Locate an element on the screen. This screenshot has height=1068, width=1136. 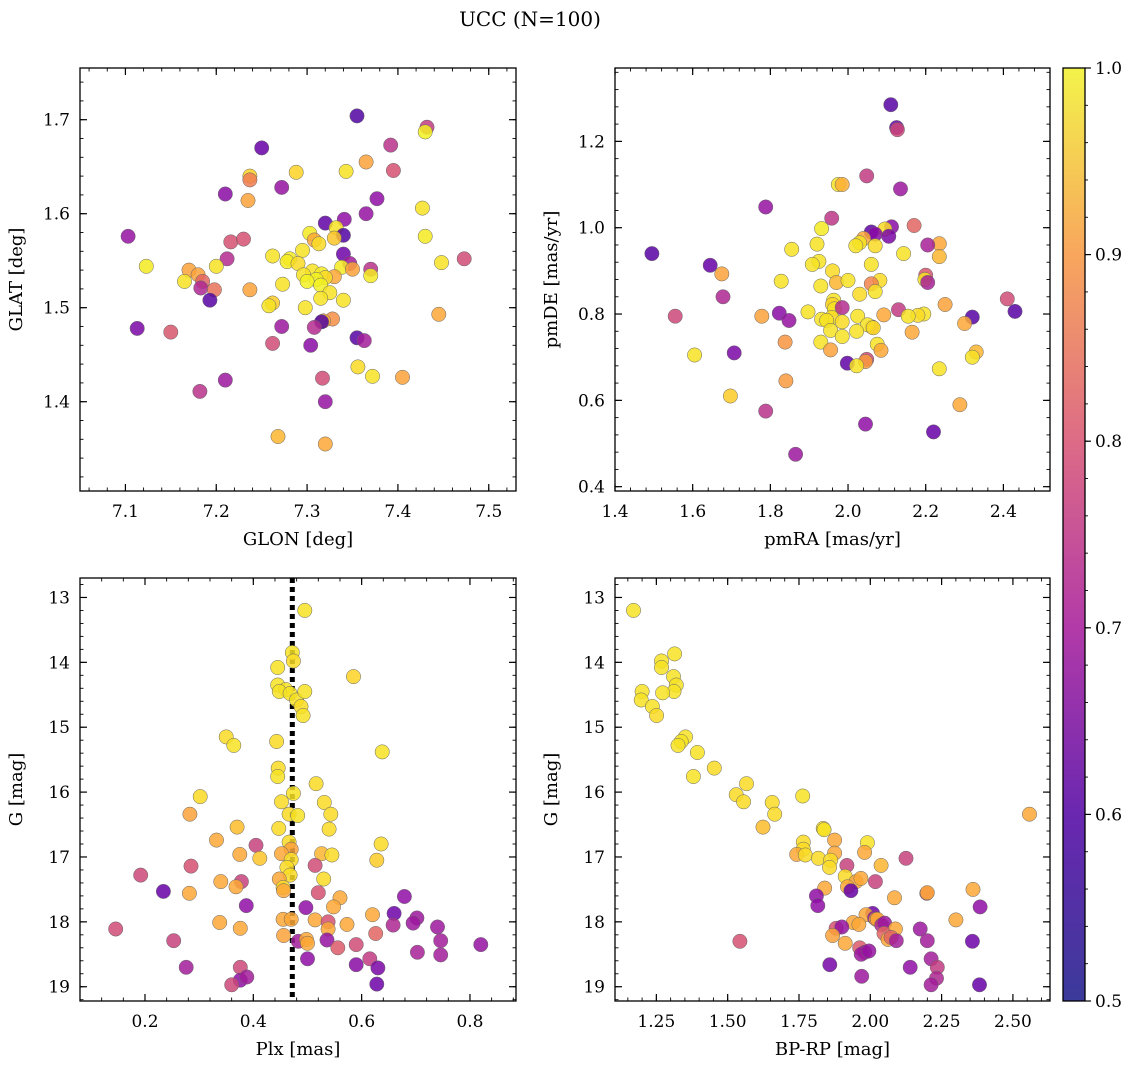
x-tick-label: 2.50 is located at coordinates (1013, 1022).